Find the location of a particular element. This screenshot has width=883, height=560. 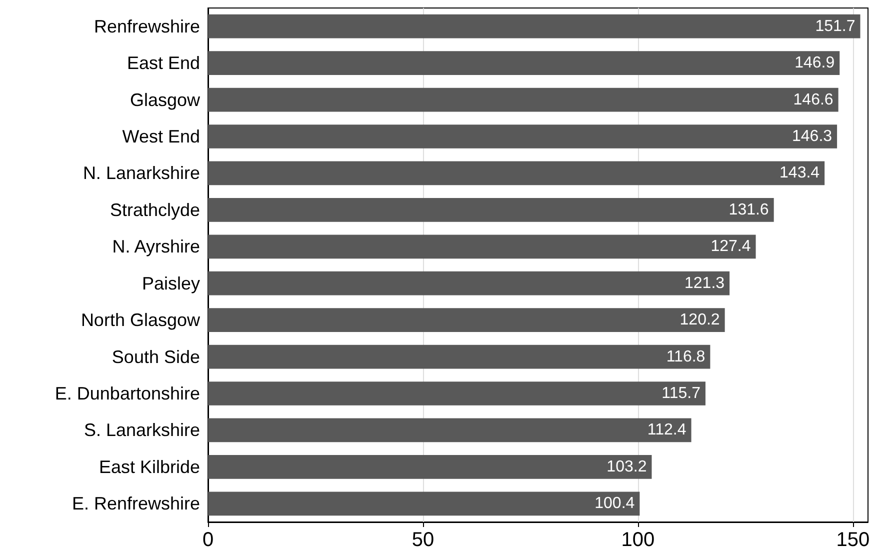

x-tick-label: 100 is located at coordinates (638, 540).